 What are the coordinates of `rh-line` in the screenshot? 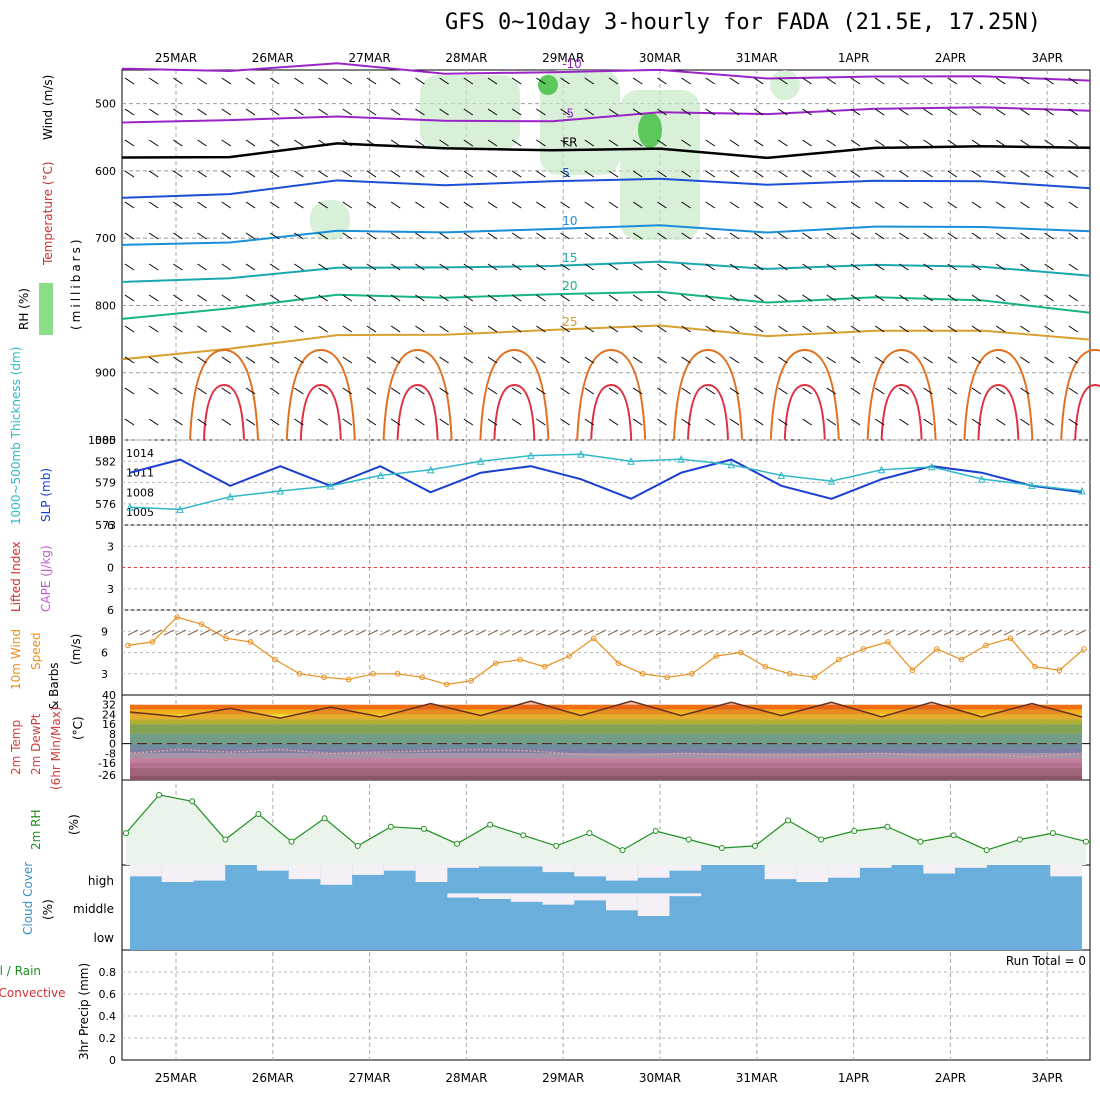 It's located at (606, 822).